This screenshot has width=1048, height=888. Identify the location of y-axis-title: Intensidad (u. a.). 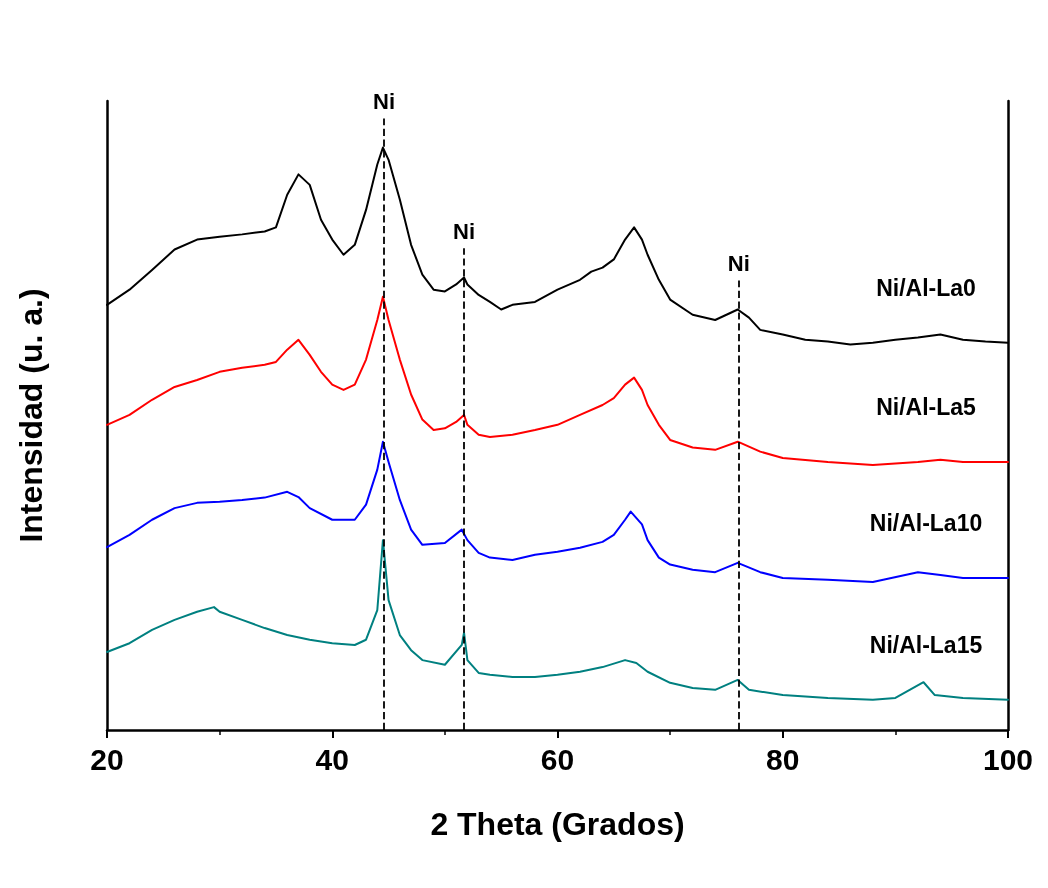
(31, 415).